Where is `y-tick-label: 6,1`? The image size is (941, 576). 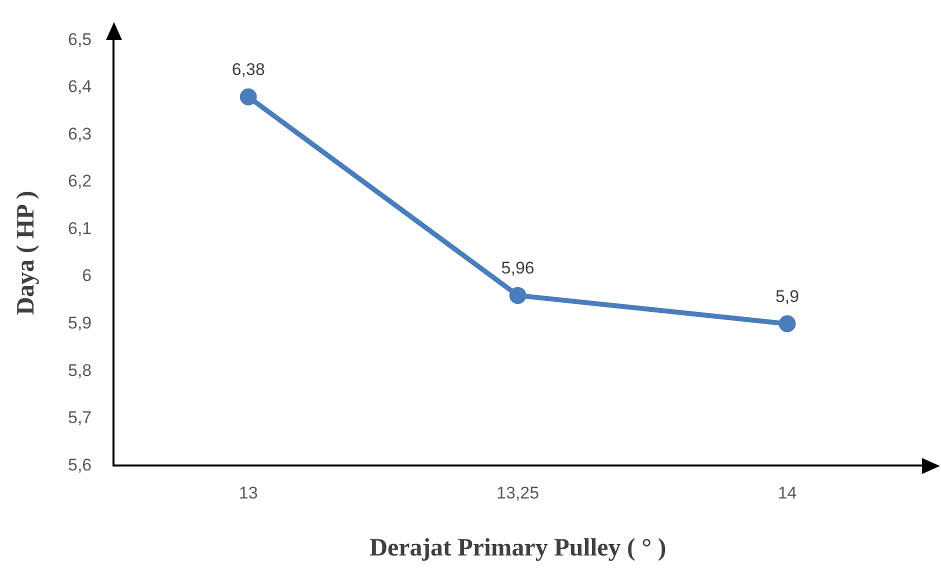 y-tick-label: 6,1 is located at coordinates (80, 228).